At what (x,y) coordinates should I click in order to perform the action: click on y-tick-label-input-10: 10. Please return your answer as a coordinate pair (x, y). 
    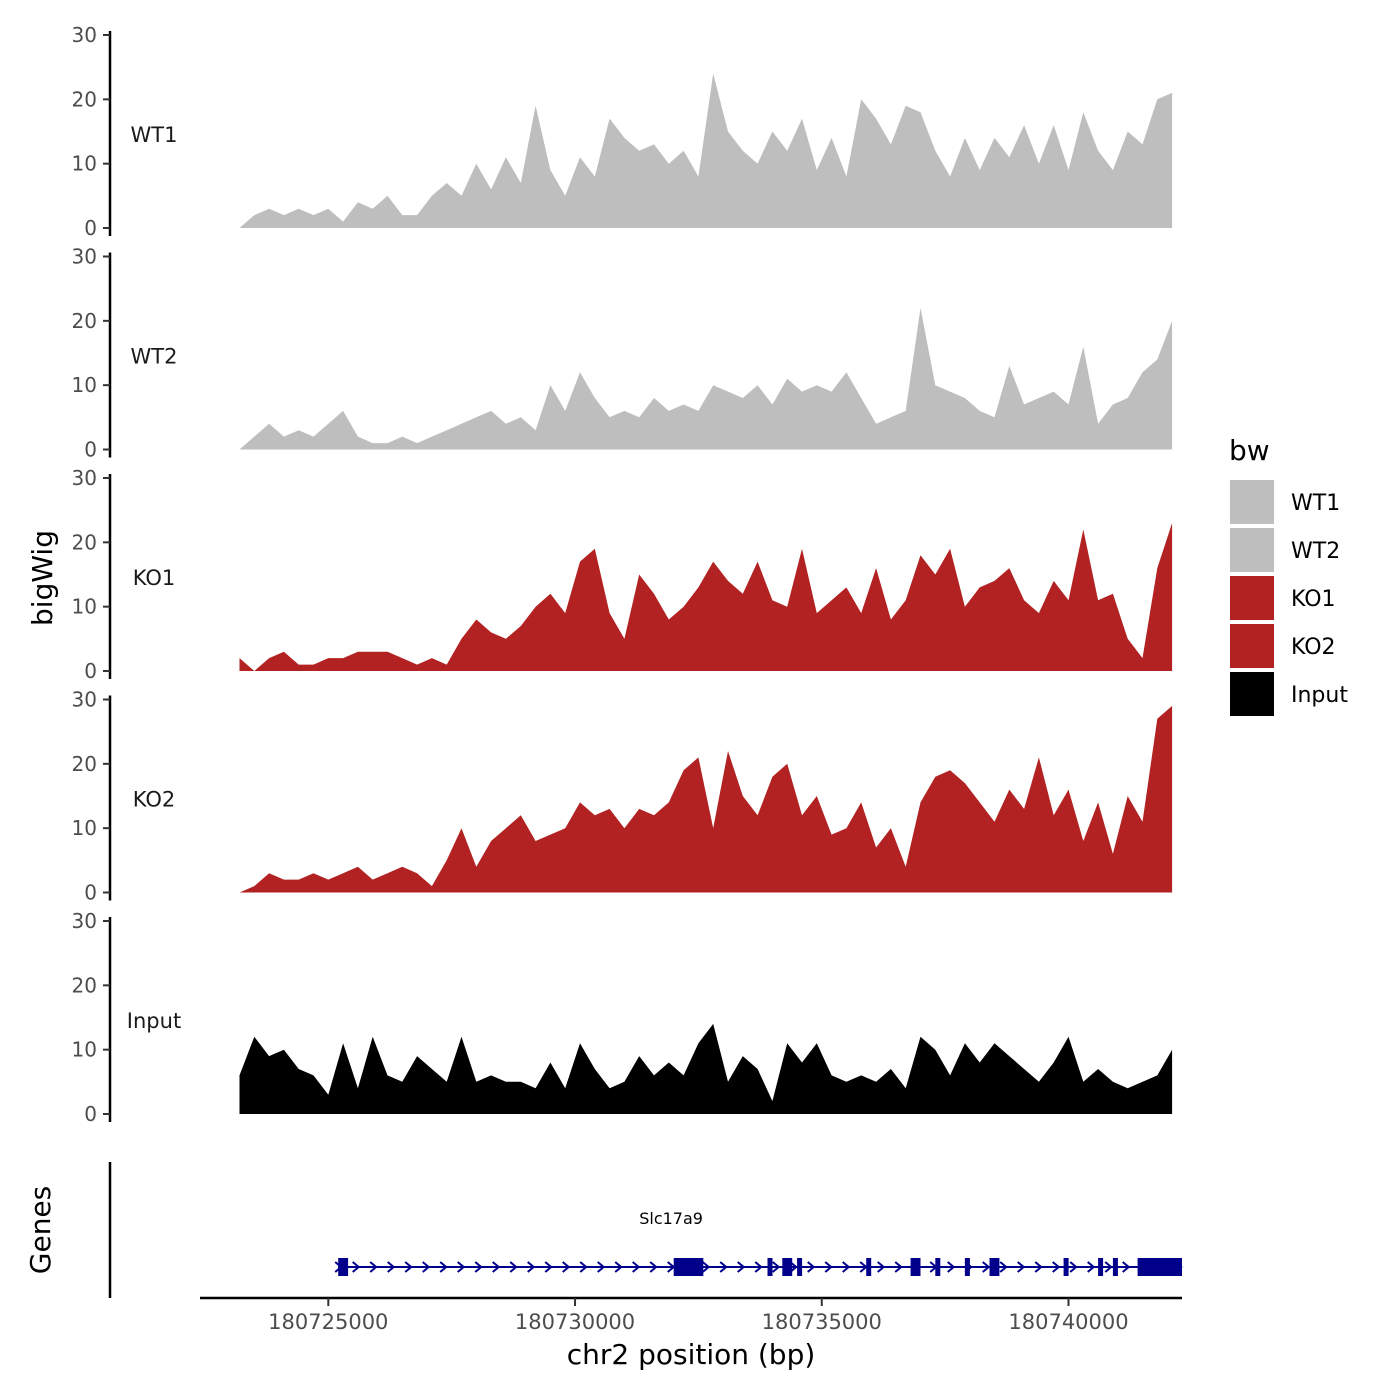
    Looking at the image, I should click on (84, 1050).